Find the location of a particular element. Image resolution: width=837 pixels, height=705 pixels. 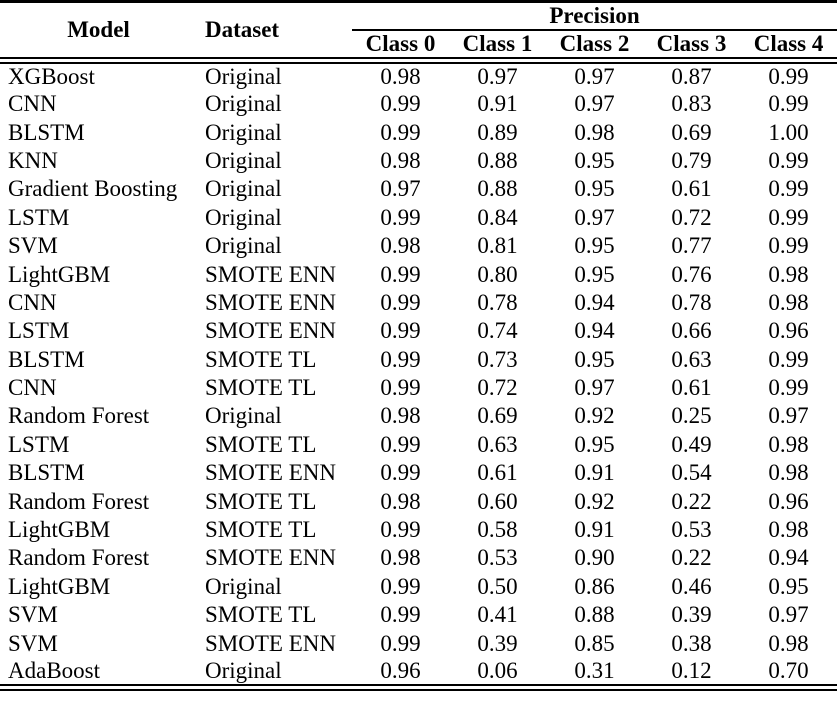

precision-value-cell-class-1: 0.78 is located at coordinates (497, 302).